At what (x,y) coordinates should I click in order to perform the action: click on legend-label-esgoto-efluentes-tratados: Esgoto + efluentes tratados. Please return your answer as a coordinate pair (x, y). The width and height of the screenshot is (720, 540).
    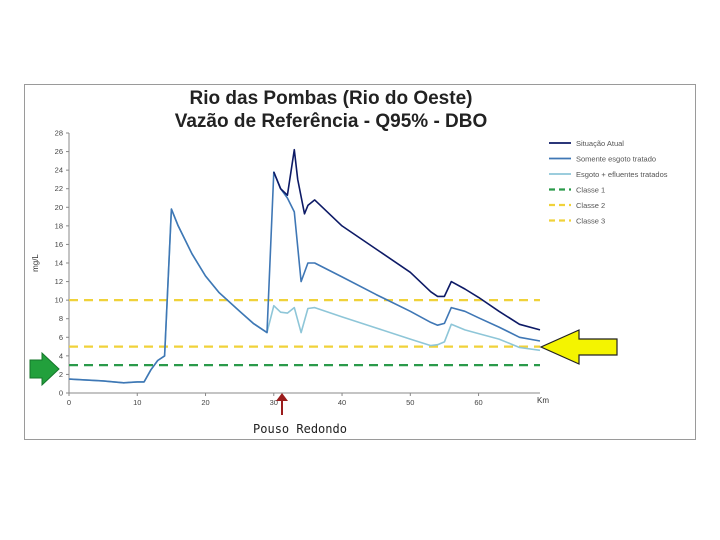
    Looking at the image, I should click on (622, 174).